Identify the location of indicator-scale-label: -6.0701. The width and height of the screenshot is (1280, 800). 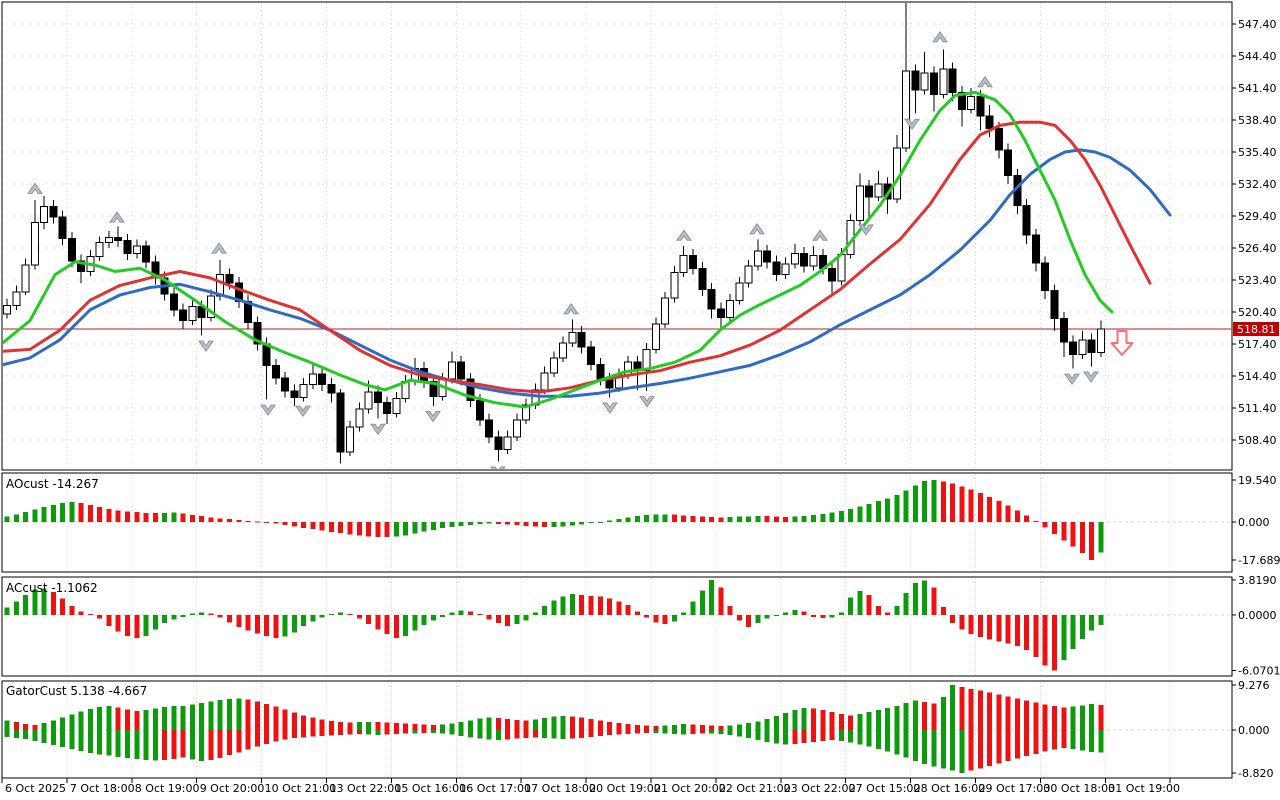
(1259, 671).